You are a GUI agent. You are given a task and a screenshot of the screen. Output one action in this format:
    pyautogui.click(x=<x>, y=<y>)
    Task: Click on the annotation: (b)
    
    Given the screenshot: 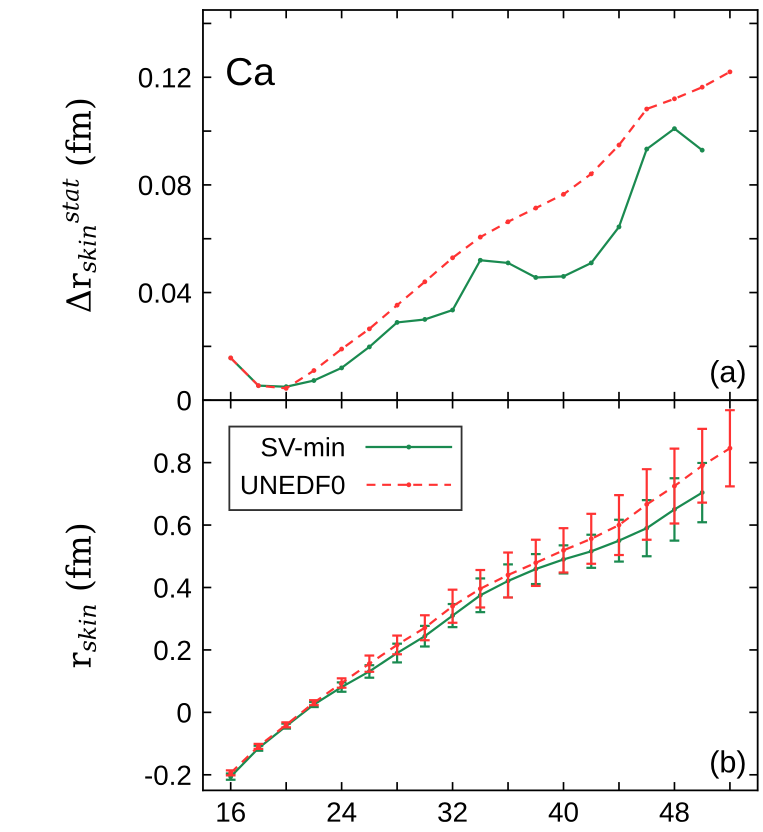 What is the action you would take?
    pyautogui.click(x=728, y=764)
    